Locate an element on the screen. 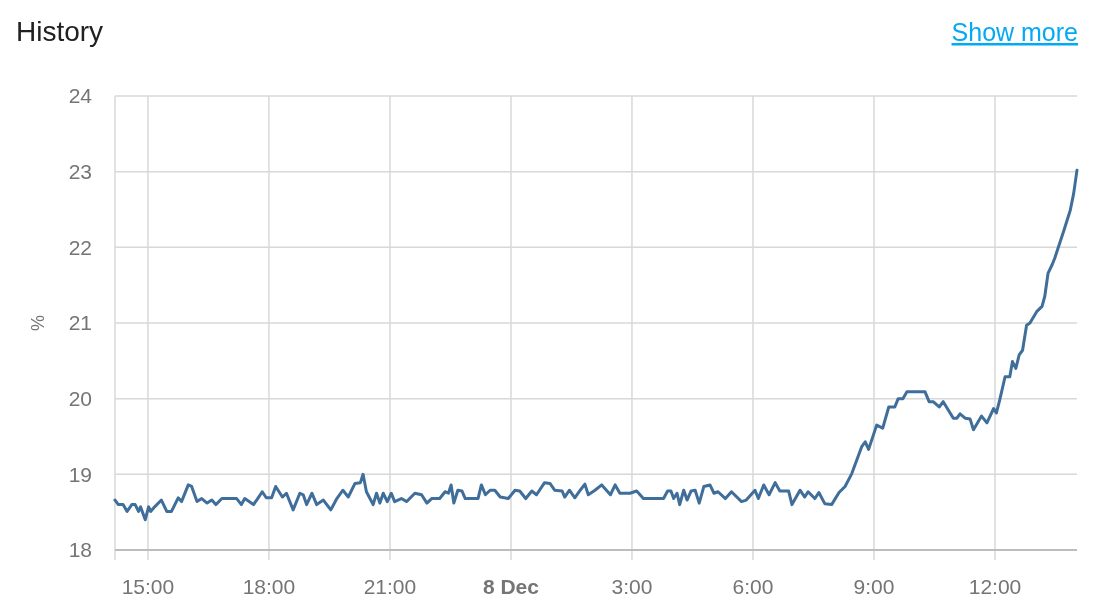 The width and height of the screenshot is (1106, 606). x-tick-label: 21:00 is located at coordinates (390, 586).